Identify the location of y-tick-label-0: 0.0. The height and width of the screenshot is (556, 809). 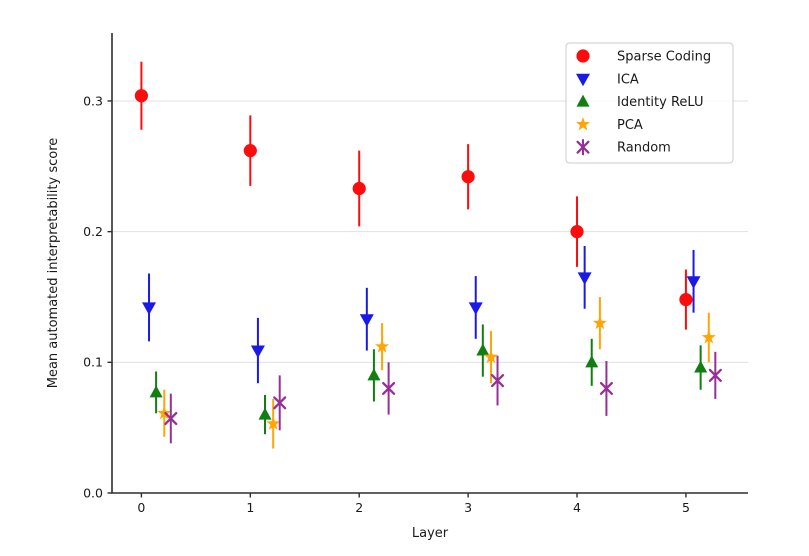
(93, 492).